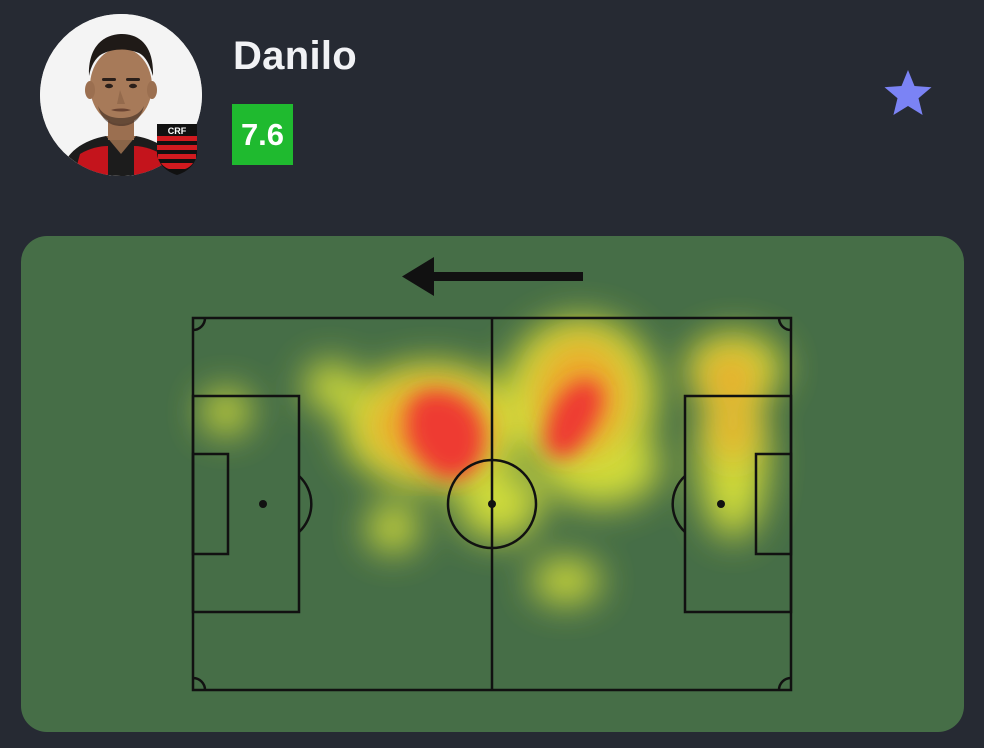 This screenshot has height=748, width=984. I want to click on center-spot, so click(492, 504).